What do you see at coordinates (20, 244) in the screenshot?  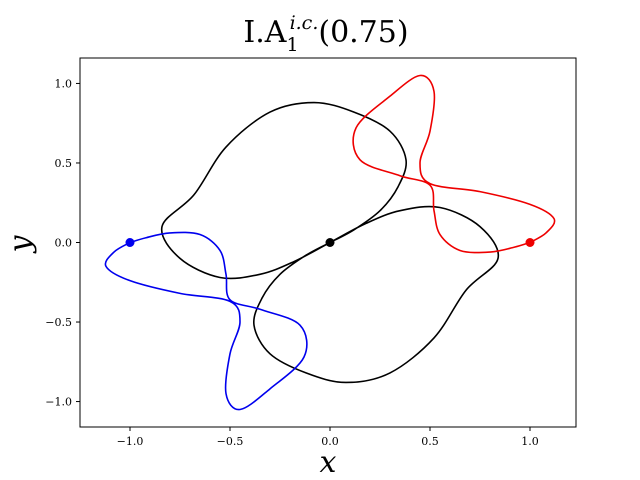 I see `y-axis-label: y` at bounding box center [20, 244].